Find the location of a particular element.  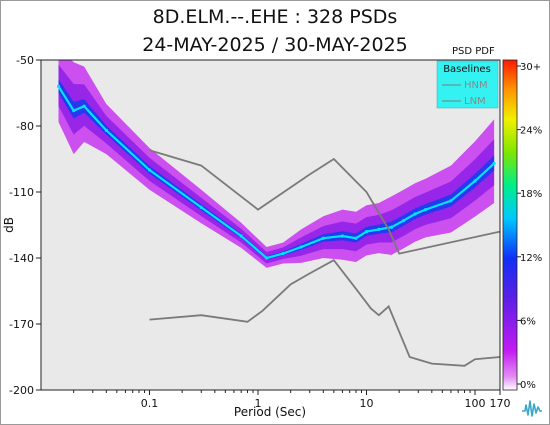

x-tick-label: 10 is located at coordinates (366, 403).